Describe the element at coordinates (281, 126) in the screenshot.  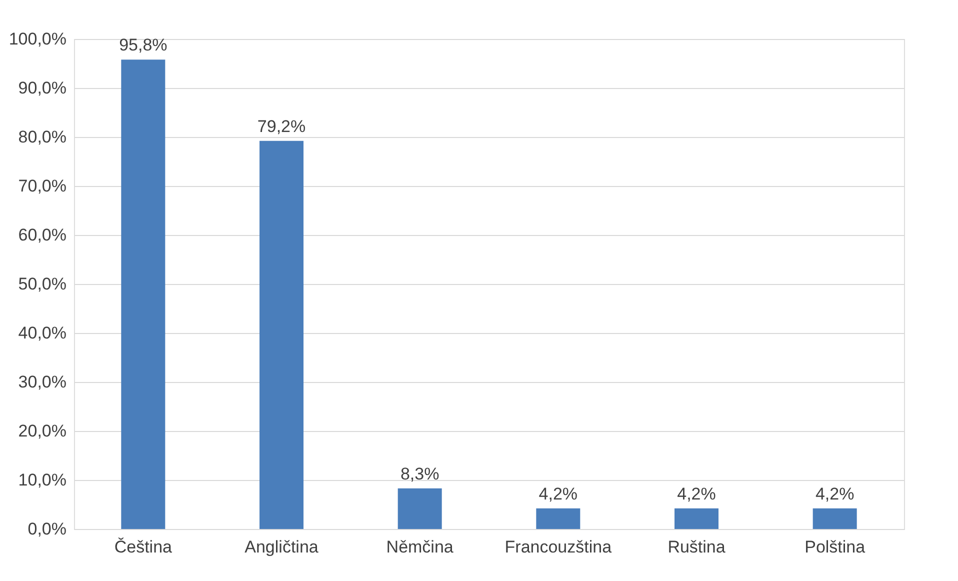
I see `data-label: 79,2%` at that location.